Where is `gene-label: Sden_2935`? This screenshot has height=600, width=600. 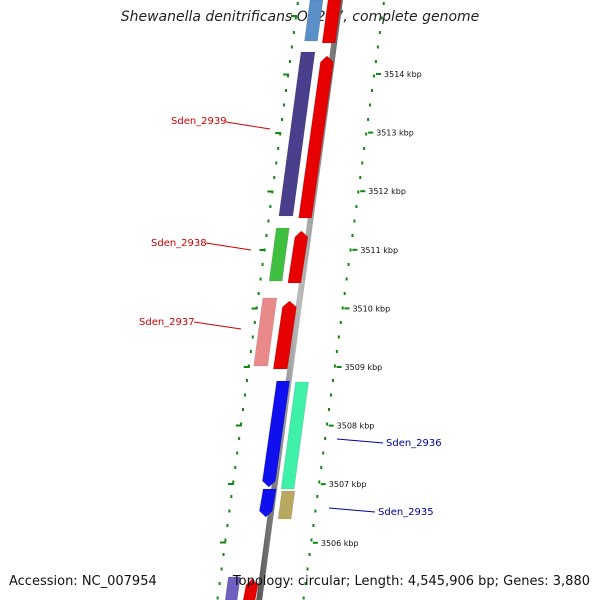
gene-label: Sden_2935 is located at coordinates (406, 512).